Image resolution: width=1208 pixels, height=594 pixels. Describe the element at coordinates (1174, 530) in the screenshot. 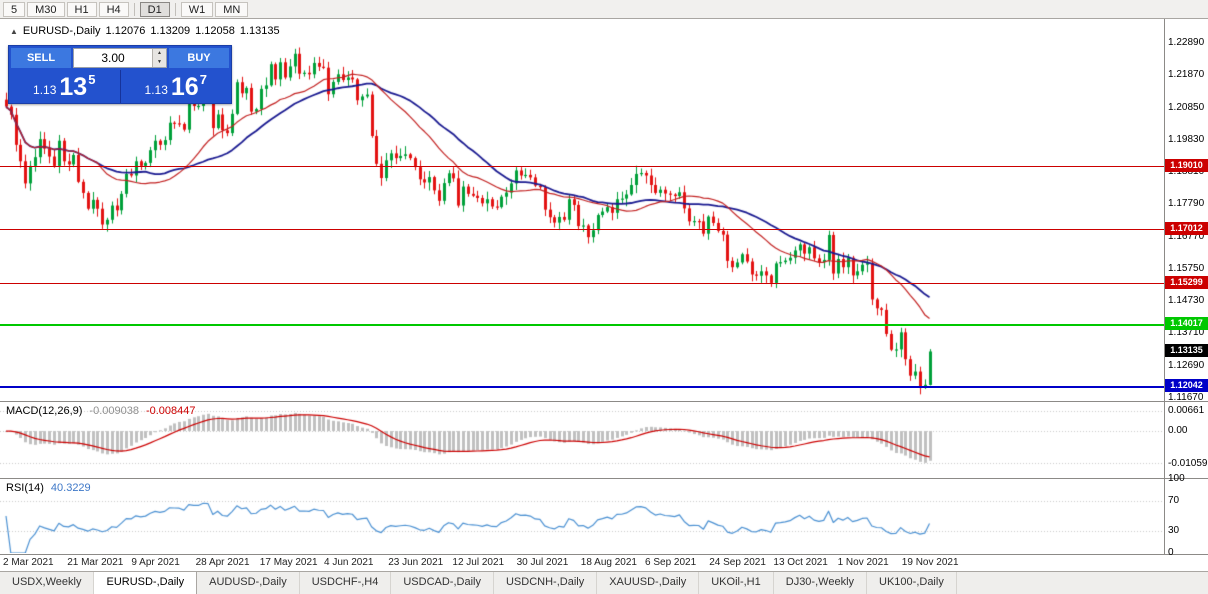

I see `rsi-axis-tick: 30` at that location.